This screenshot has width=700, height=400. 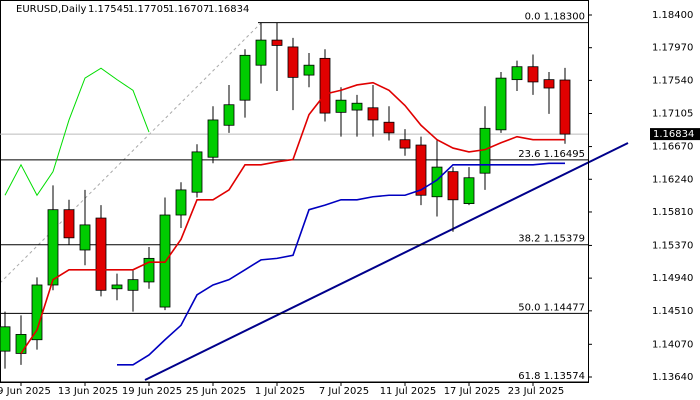 I want to click on price-tag, so click(x=675, y=134).